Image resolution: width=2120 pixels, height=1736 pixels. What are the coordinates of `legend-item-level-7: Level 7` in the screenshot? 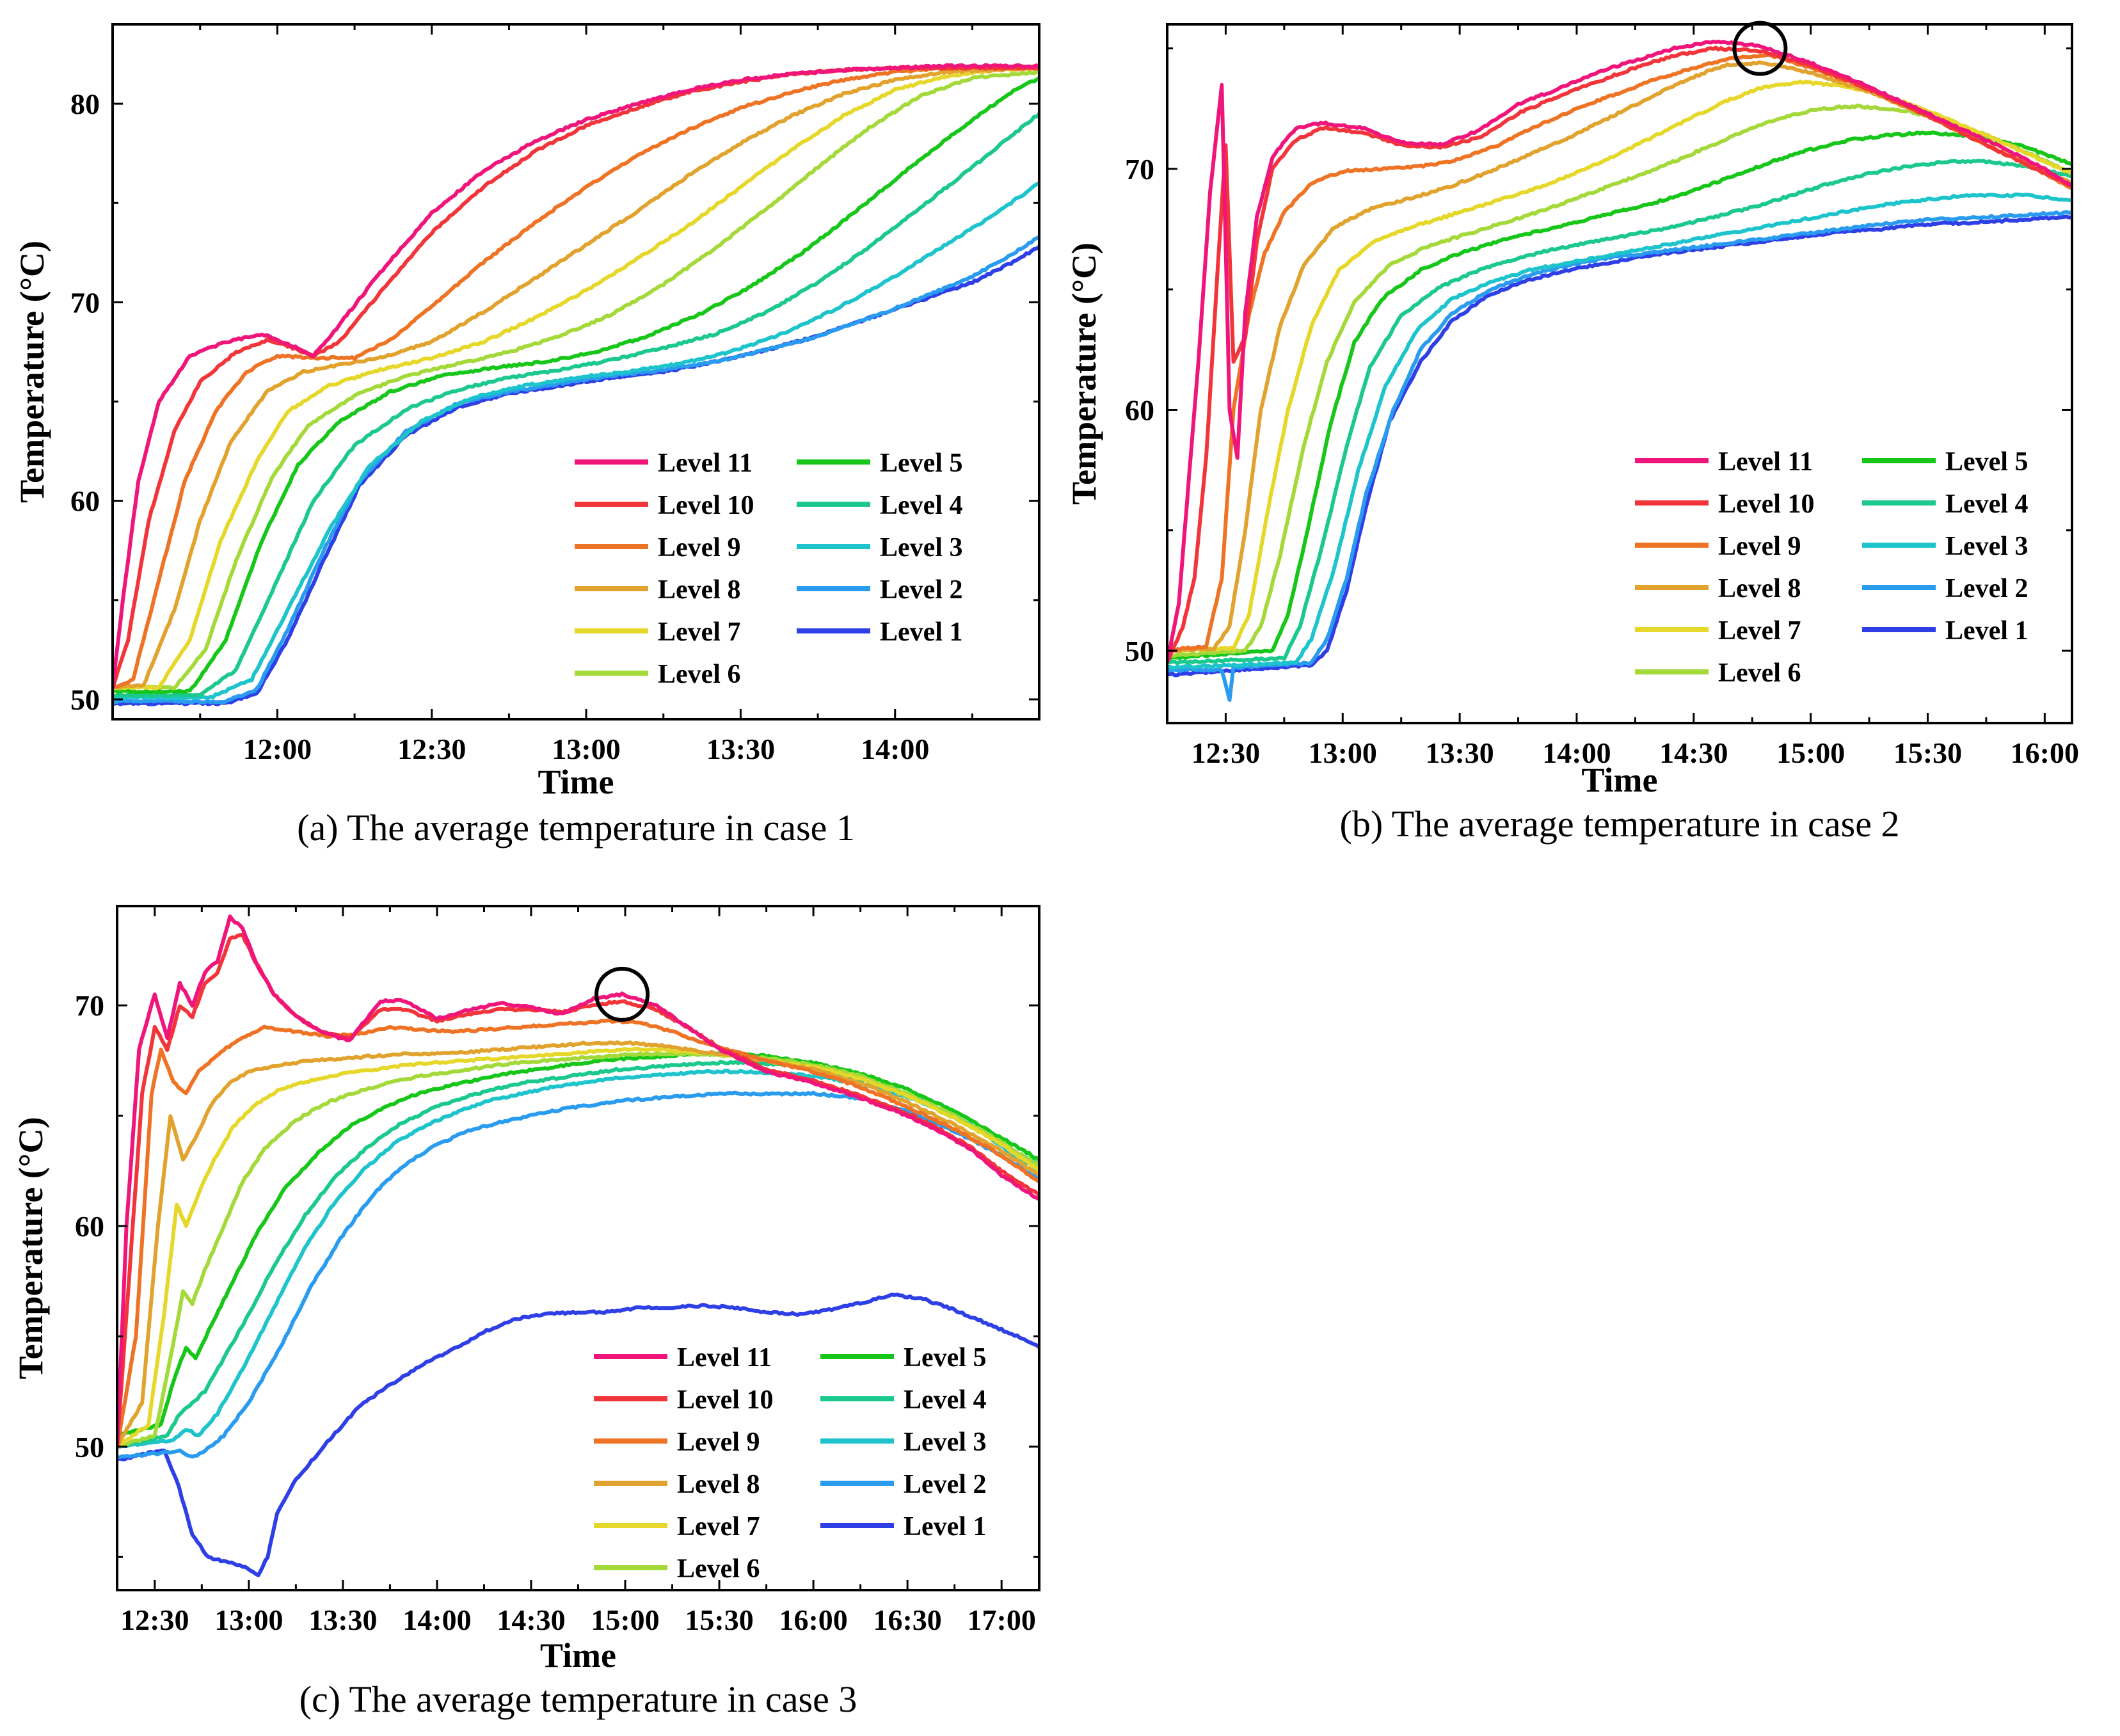 It's located at (1718, 631).